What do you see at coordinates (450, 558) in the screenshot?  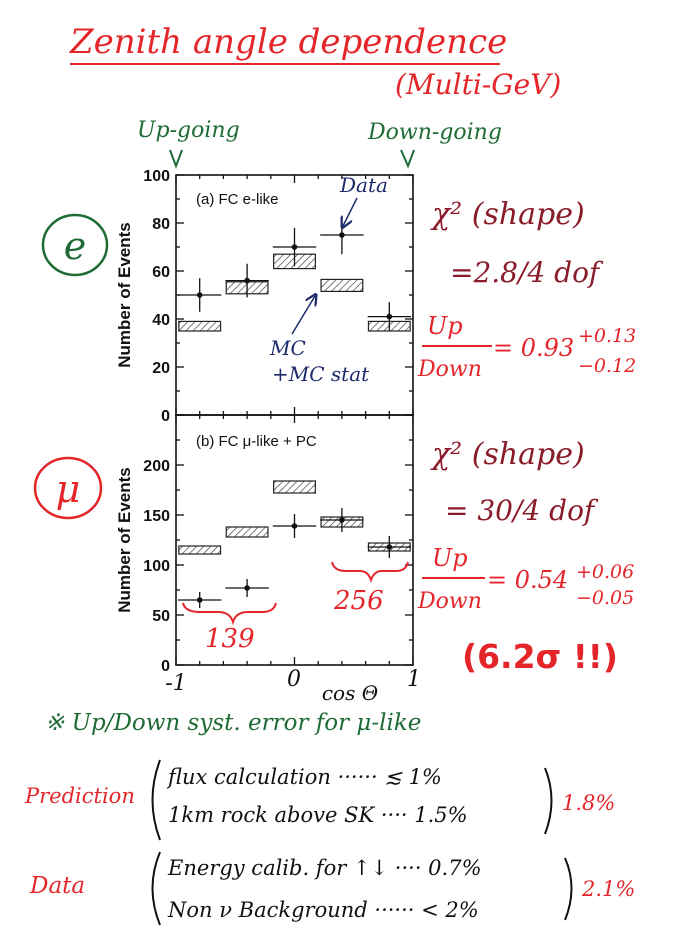 I see `up-label-mu: Up` at bounding box center [450, 558].